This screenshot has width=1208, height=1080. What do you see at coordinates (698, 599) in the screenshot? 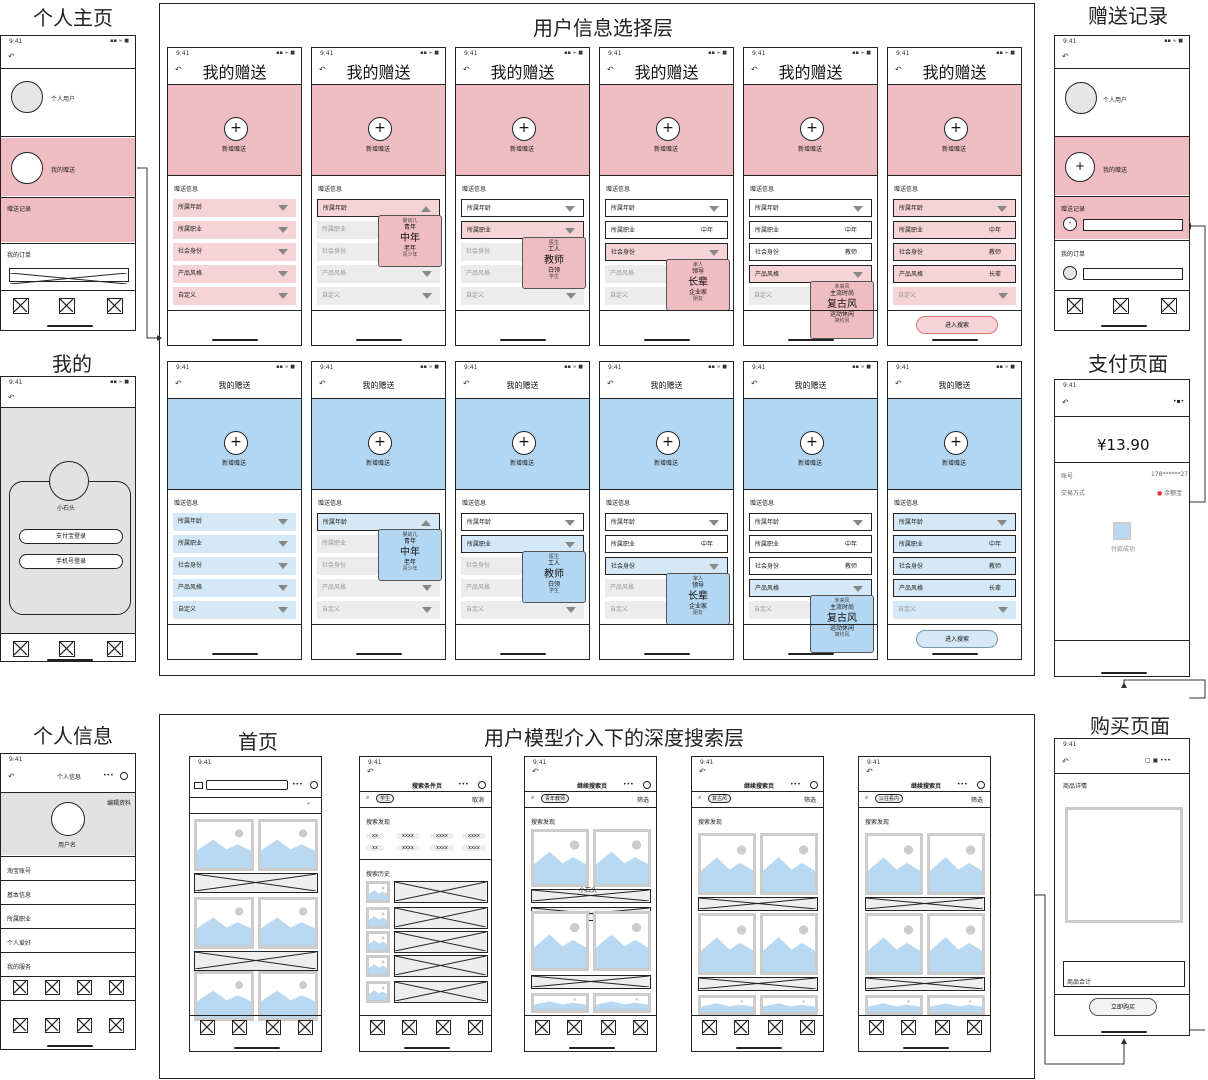
I see `picker-popup-identity: 家人 领导 长辈 企业家 朋友` at bounding box center [698, 599].